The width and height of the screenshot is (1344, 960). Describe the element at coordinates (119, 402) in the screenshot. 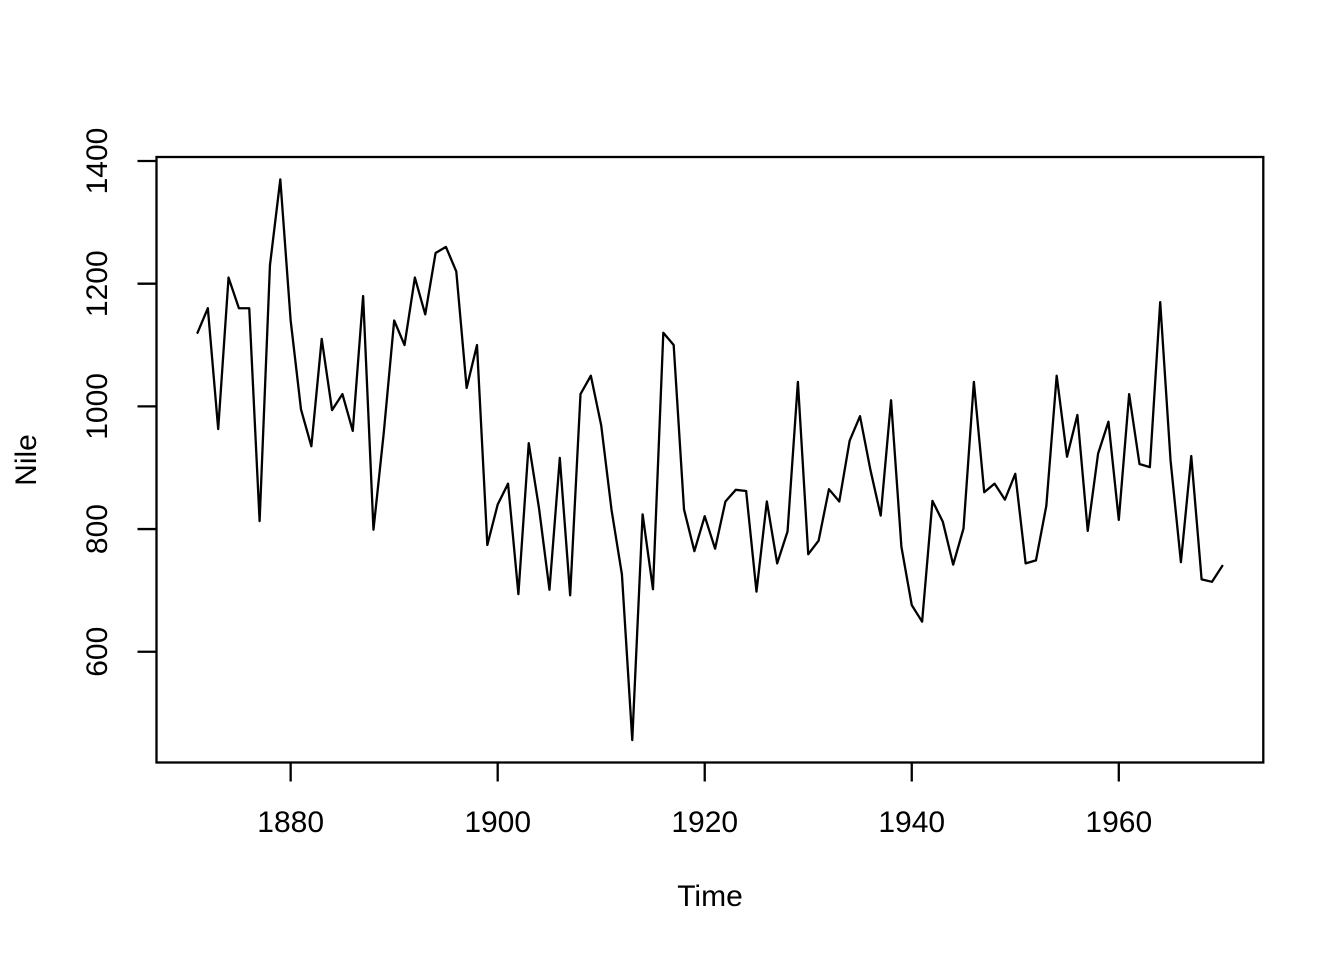

I see `y-axis: 600 800 1000 1200 1400` at that location.